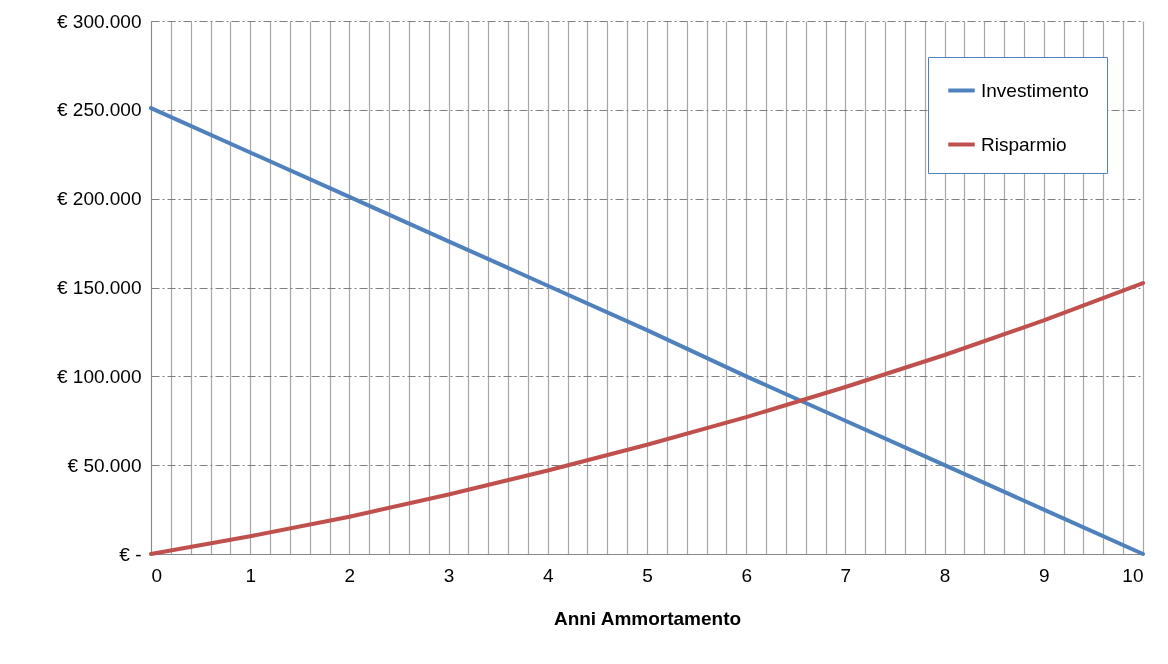 The height and width of the screenshot is (664, 1168). What do you see at coordinates (746, 575) in the screenshot?
I see `x-tick-label: 6` at bounding box center [746, 575].